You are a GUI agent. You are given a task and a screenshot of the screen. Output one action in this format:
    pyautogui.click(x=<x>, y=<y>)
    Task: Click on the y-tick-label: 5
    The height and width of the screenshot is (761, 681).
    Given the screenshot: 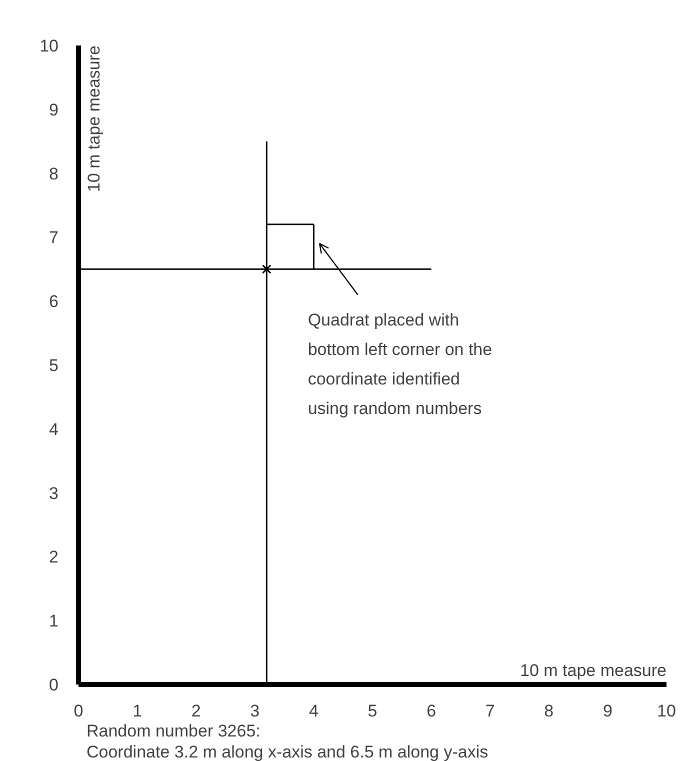 What is the action you would take?
    pyautogui.click(x=54, y=365)
    